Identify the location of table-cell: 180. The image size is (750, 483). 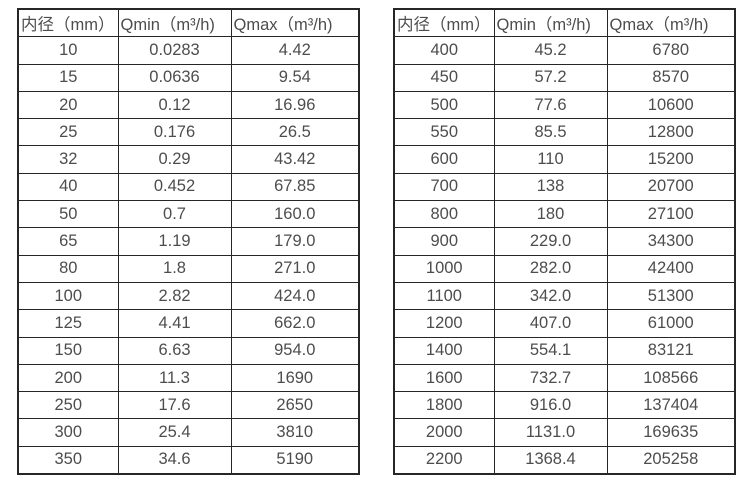
(550, 214).